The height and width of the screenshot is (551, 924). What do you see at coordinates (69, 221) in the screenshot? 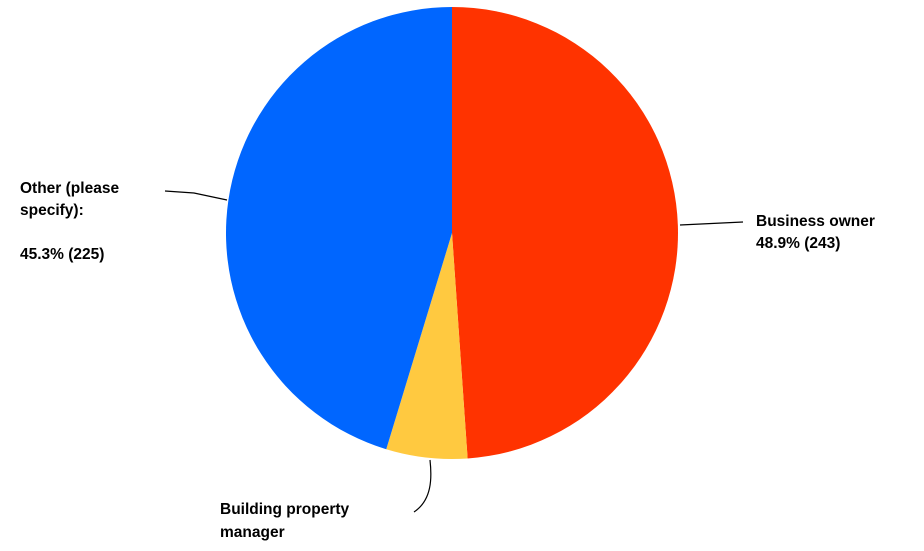
I see `slice-label-other-please-specify: Other (please specify): 45.3% (225)` at bounding box center [69, 221].